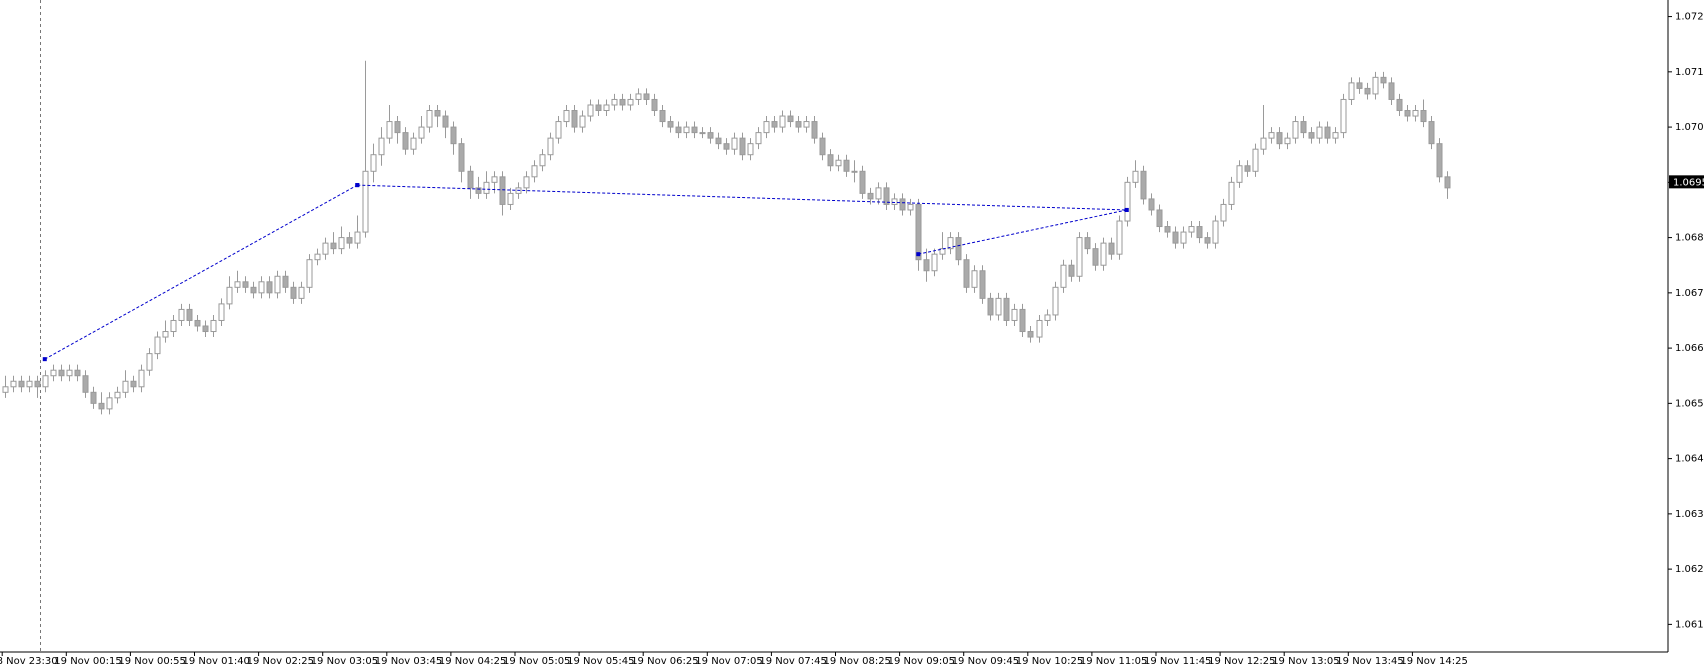 The image size is (1704, 670). Describe the element at coordinates (408, 661) in the screenshot. I see `x-tick-label: 19 Nov 03:45` at that location.